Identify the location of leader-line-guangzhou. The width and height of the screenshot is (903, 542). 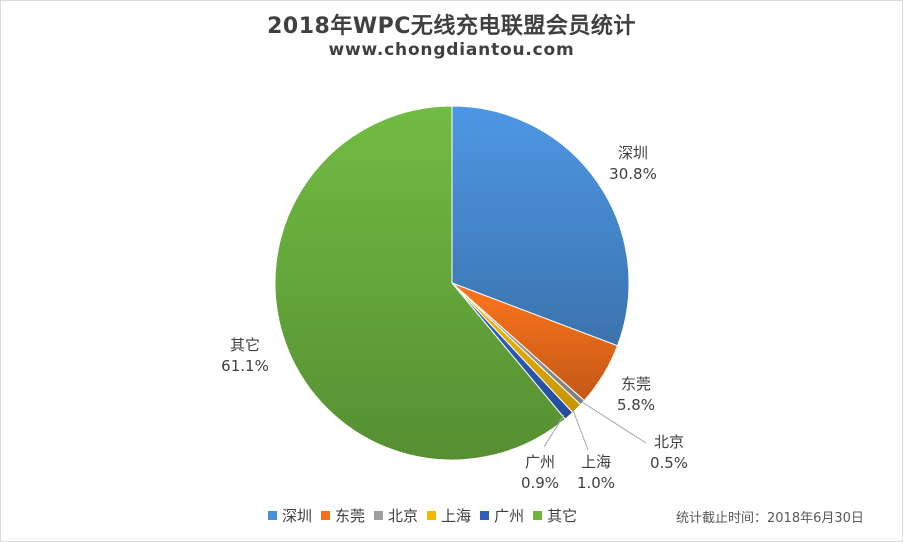
(554, 431).